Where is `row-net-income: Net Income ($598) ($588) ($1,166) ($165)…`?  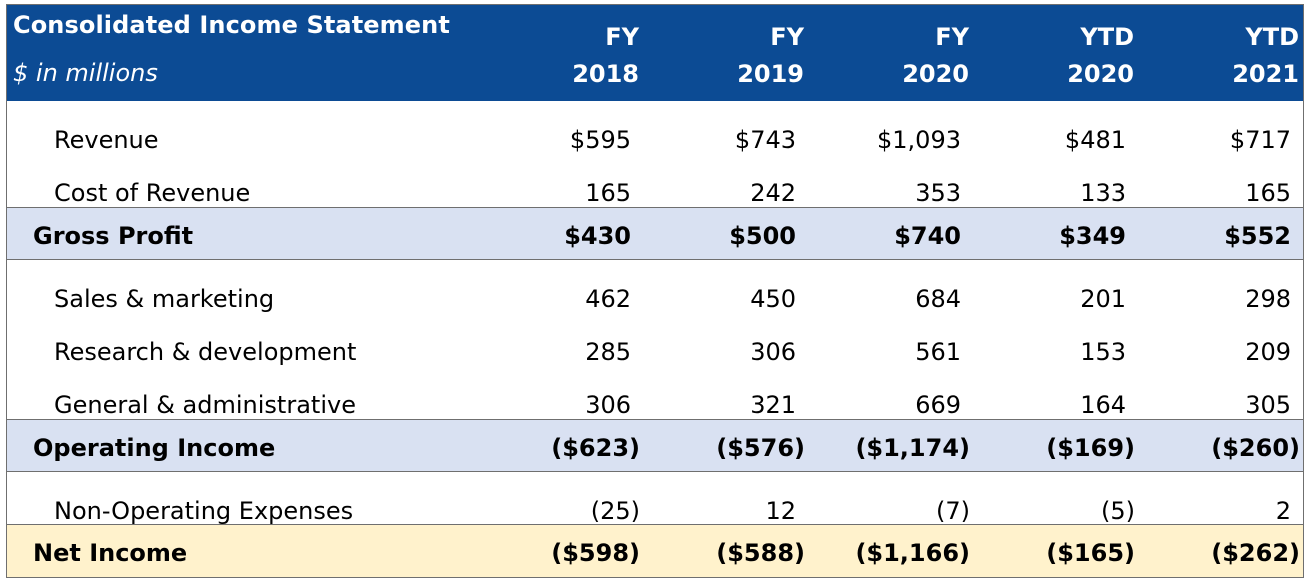
row-net-income: Net Income ($598) ($588) ($1,166) ($165)… is located at coordinates (655, 550).